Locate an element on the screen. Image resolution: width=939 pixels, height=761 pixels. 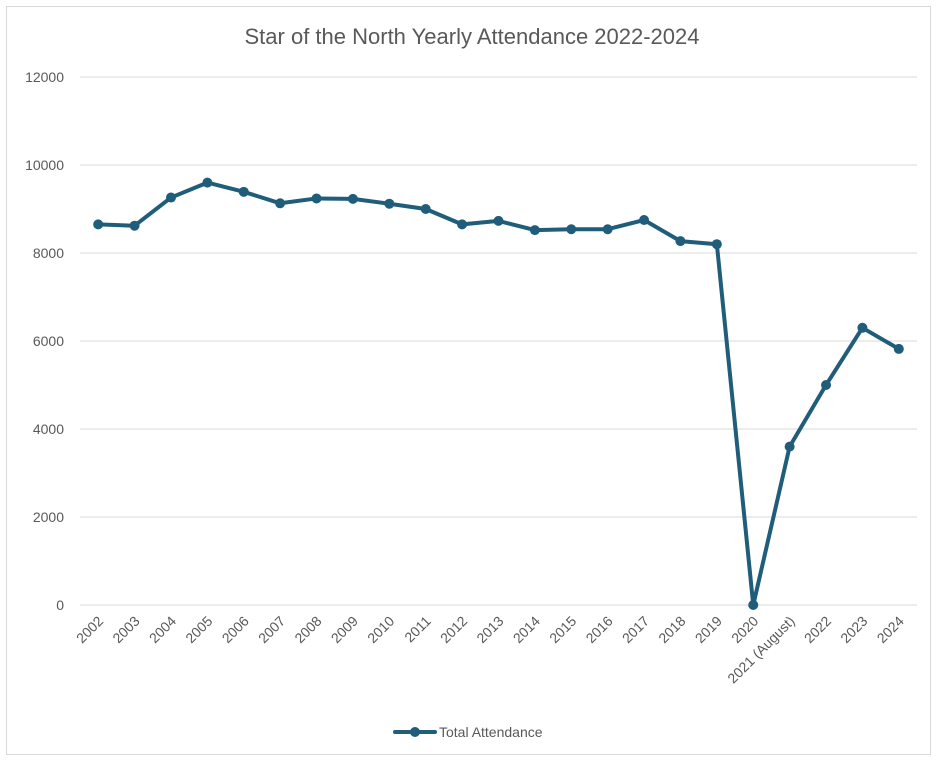
x-tick-label: 2011 is located at coordinates (417, 629).